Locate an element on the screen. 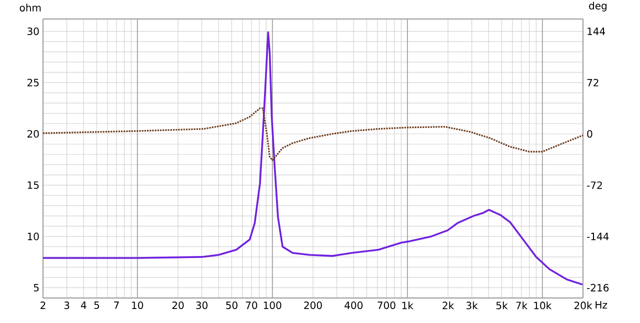 This screenshot has height=323, width=640. x-tick-label: 4 is located at coordinates (83, 305).